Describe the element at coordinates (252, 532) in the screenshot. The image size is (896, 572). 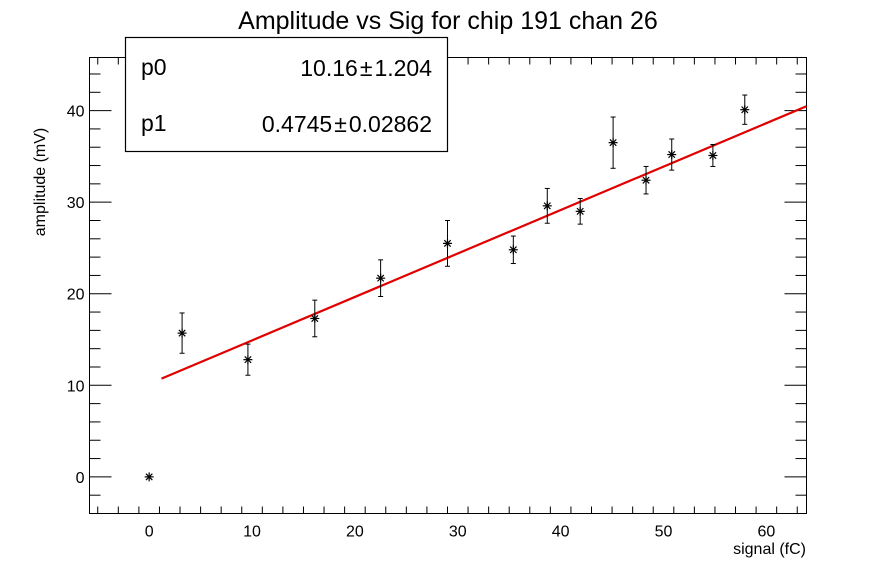
I see `x-tick-label: 10` at that location.